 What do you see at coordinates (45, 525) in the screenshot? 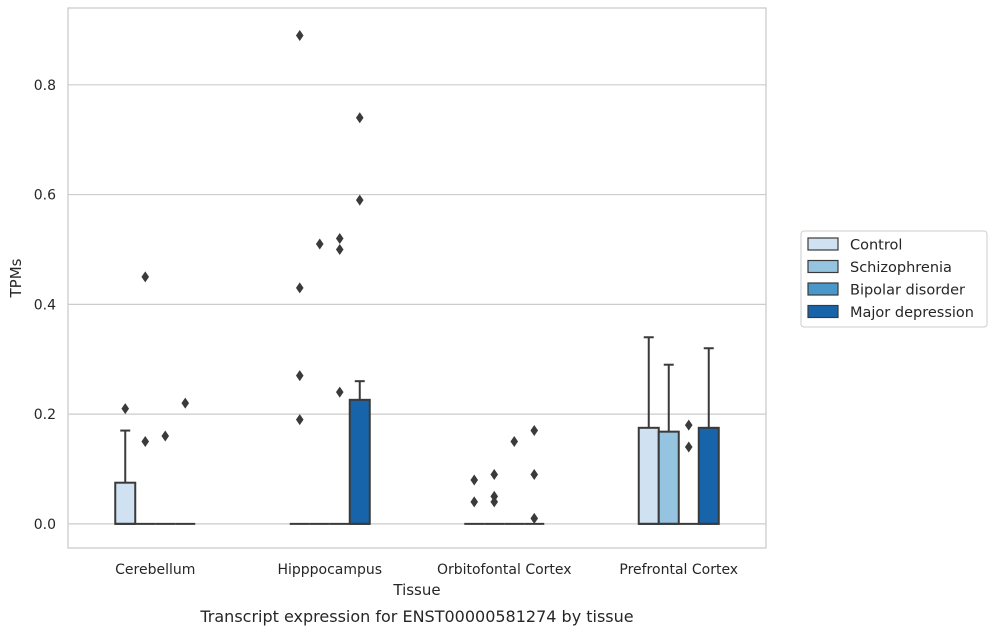
I see `y-tick-label: 0.0` at bounding box center [45, 525].